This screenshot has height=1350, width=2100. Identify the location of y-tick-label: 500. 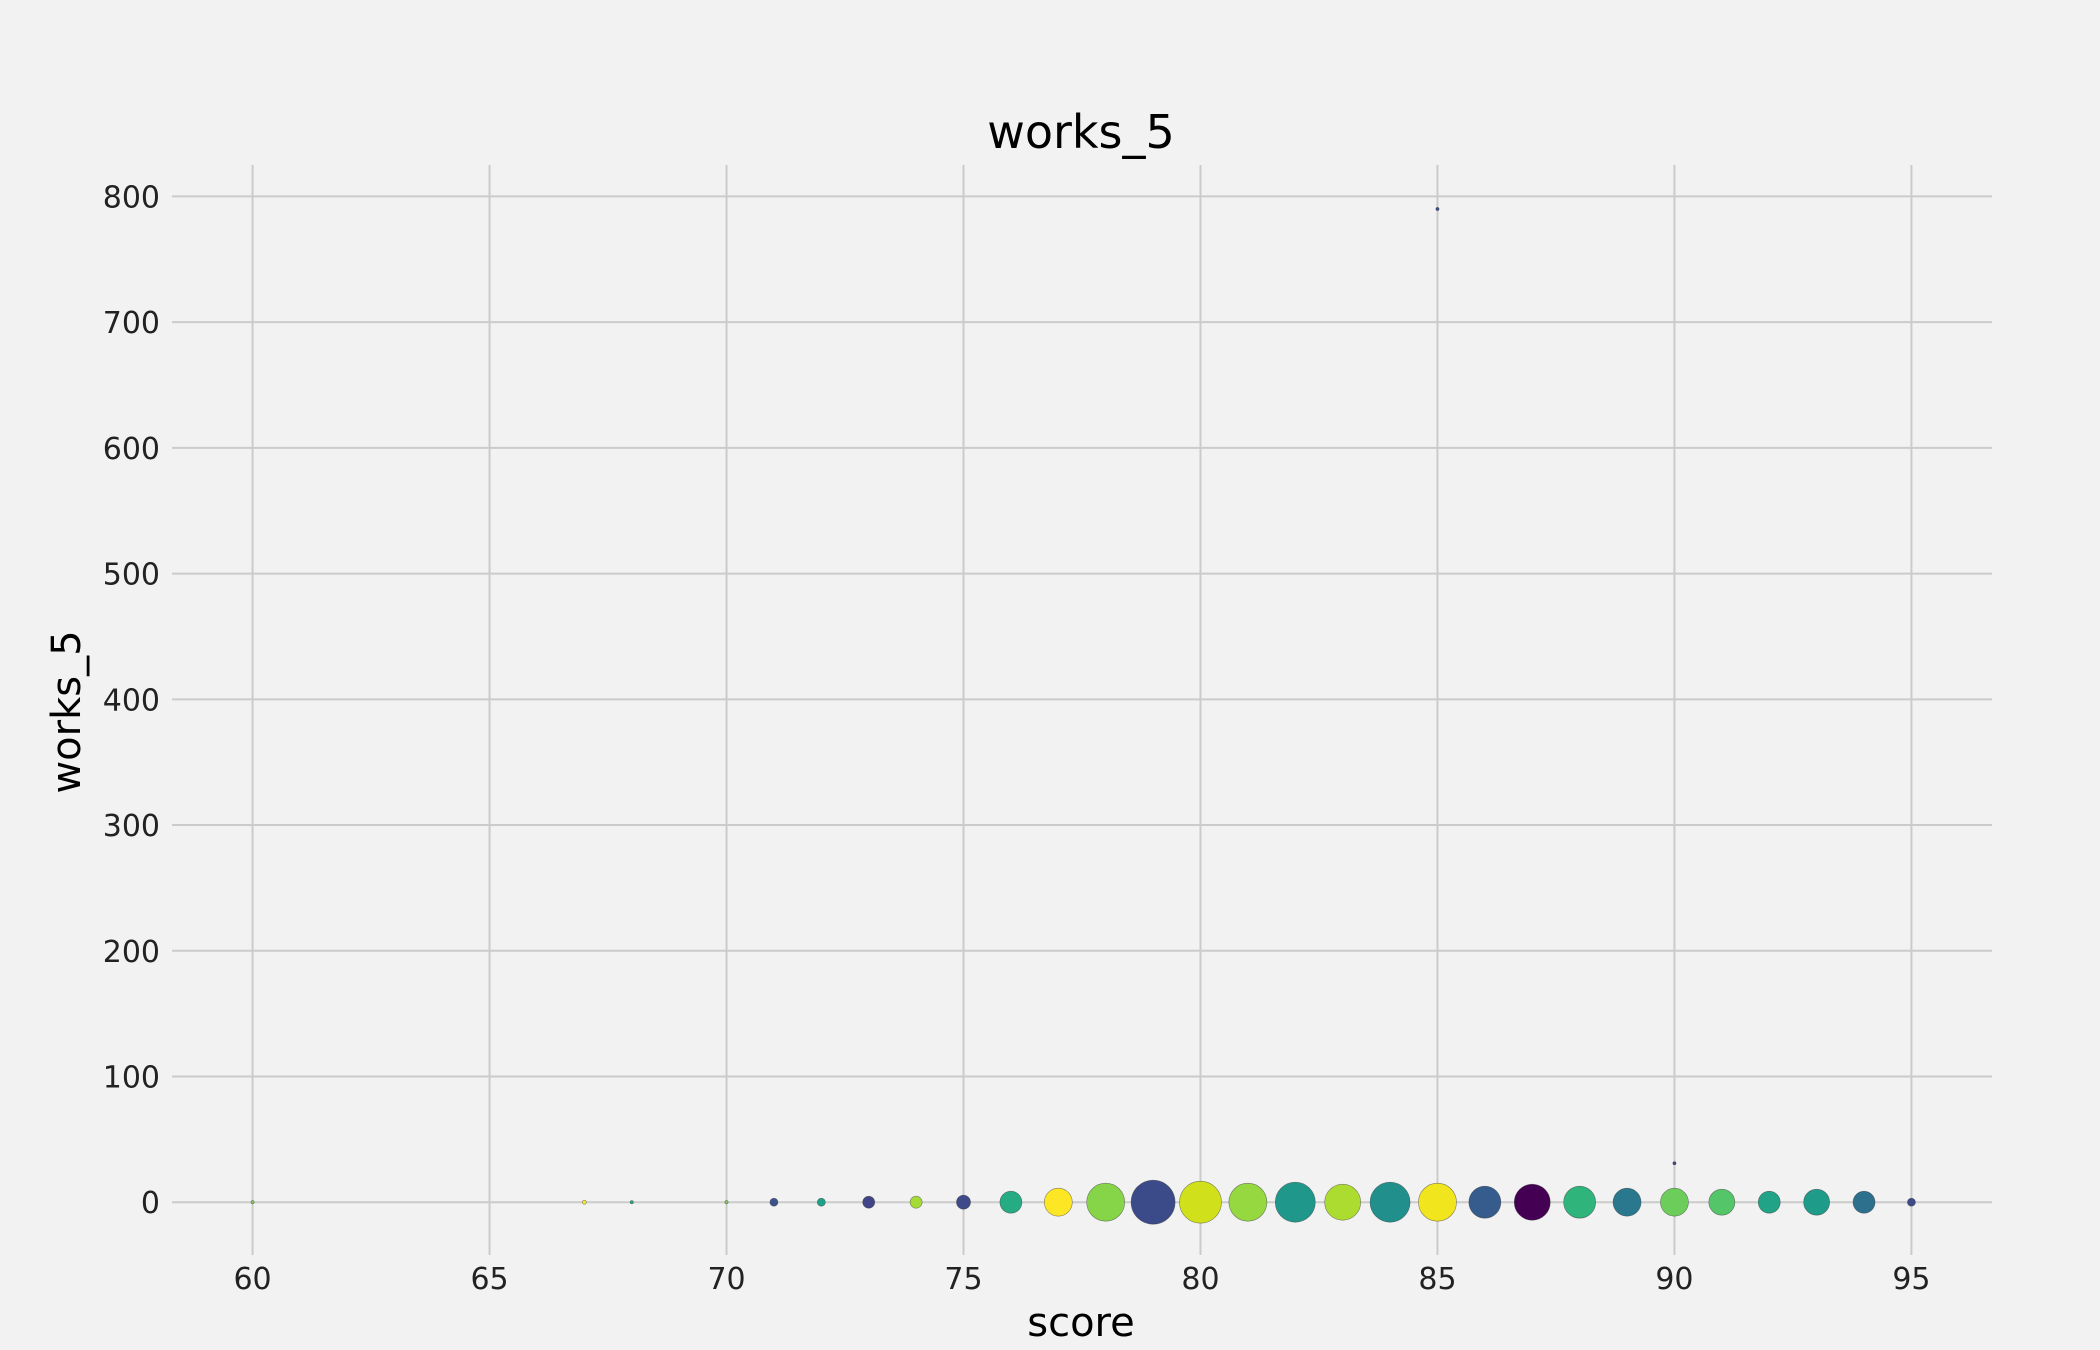
(131, 575).